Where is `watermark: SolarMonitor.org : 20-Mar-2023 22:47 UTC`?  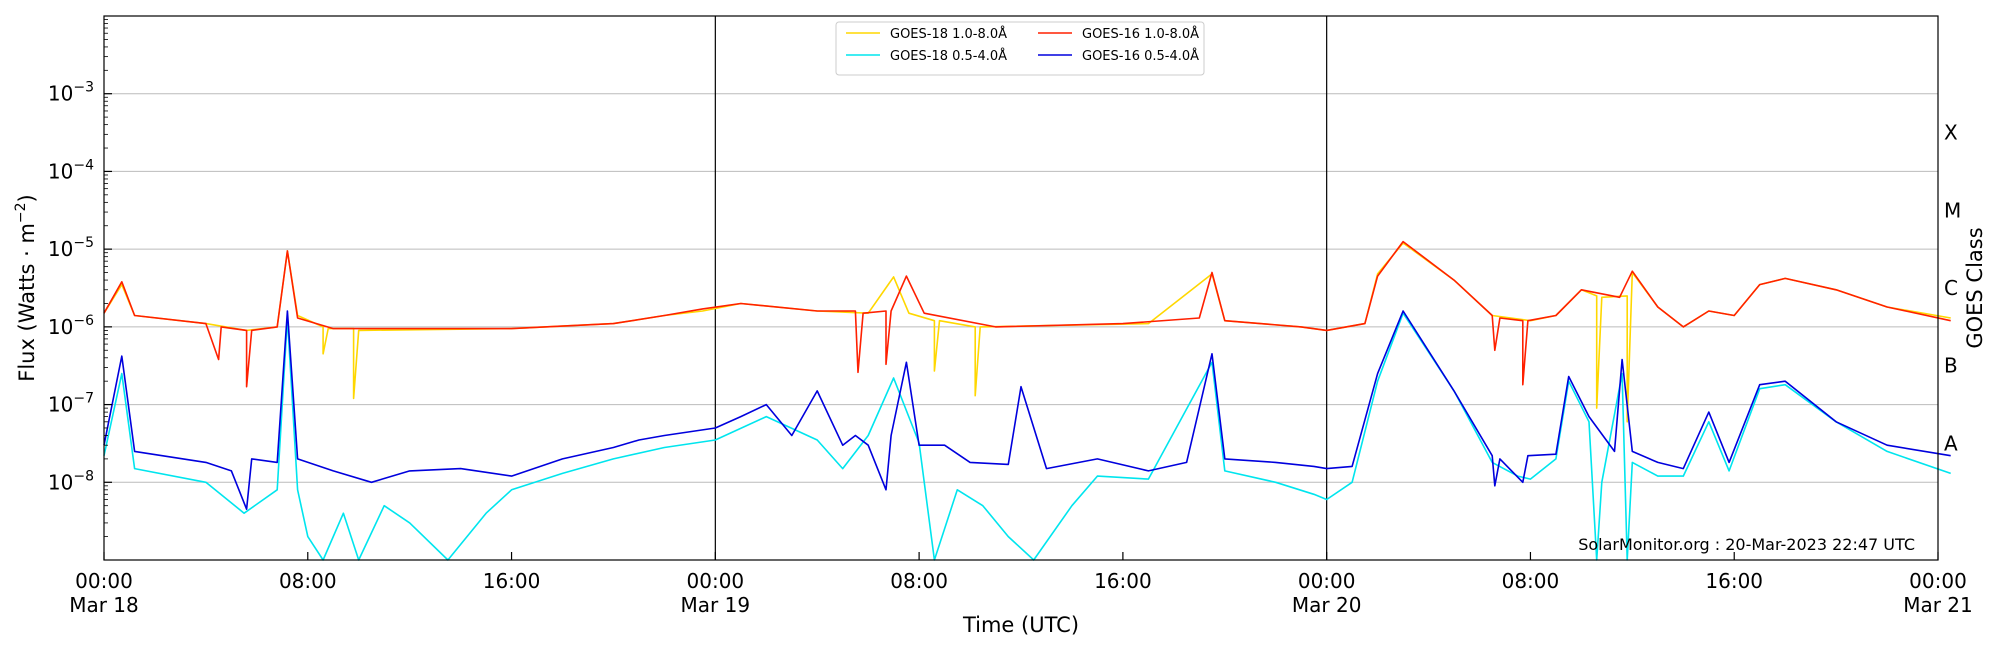 watermark: SolarMonitor.org : 20-Mar-2023 22:47 UTC is located at coordinates (1746, 544).